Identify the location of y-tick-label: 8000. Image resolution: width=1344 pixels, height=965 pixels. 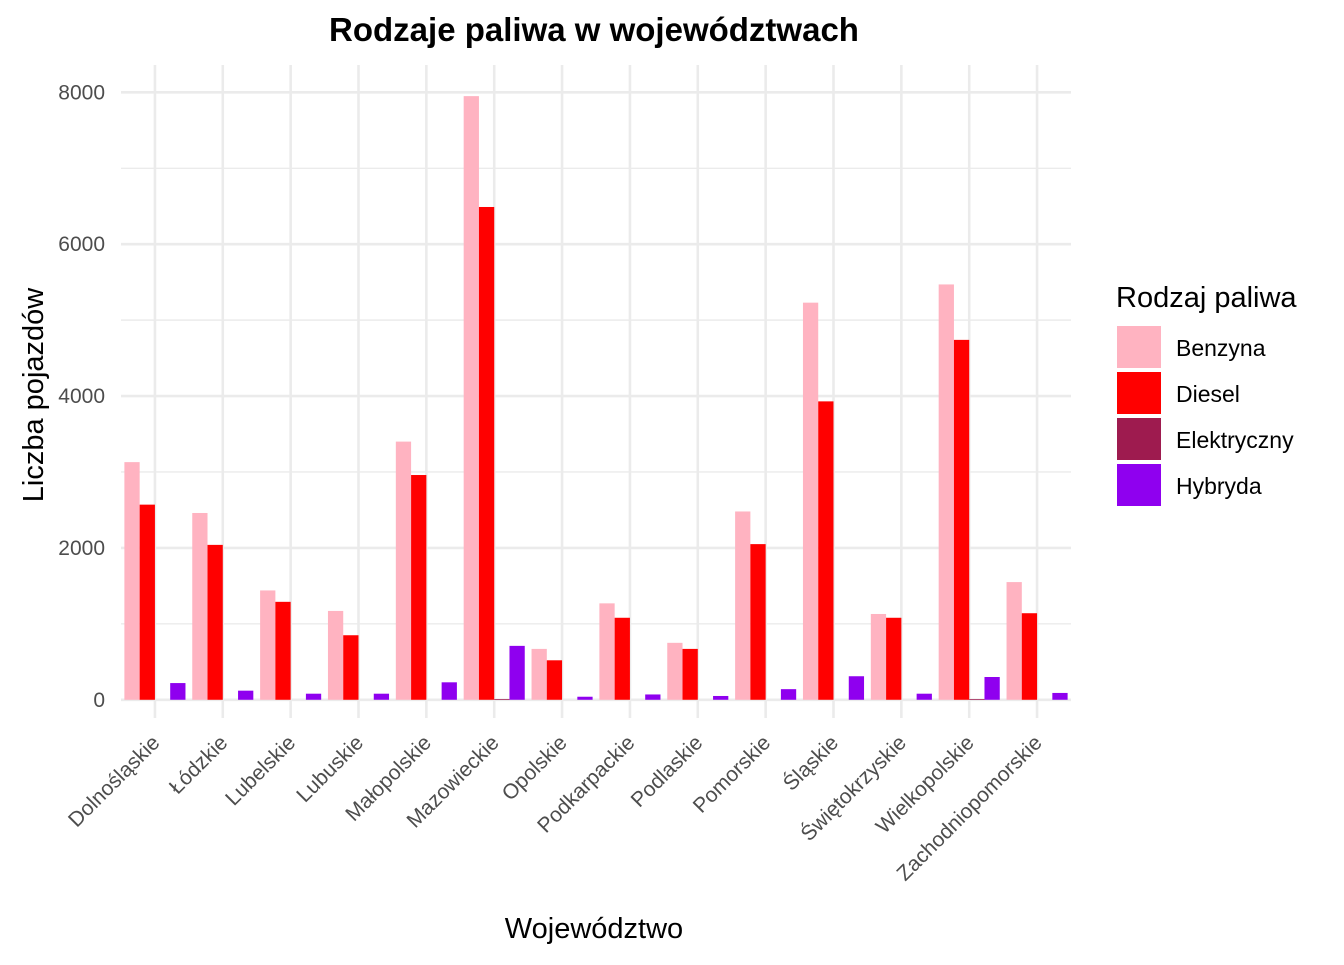
(81, 92).